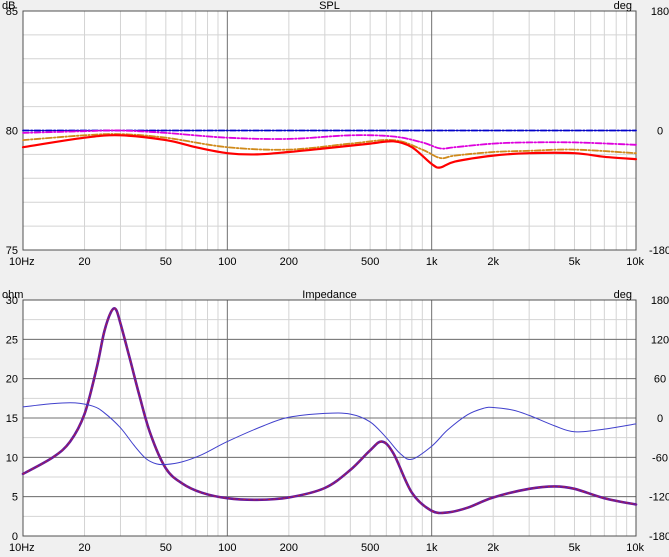  What do you see at coordinates (659, 498) in the screenshot?
I see `y-right-tick-label: -120` at bounding box center [659, 498].